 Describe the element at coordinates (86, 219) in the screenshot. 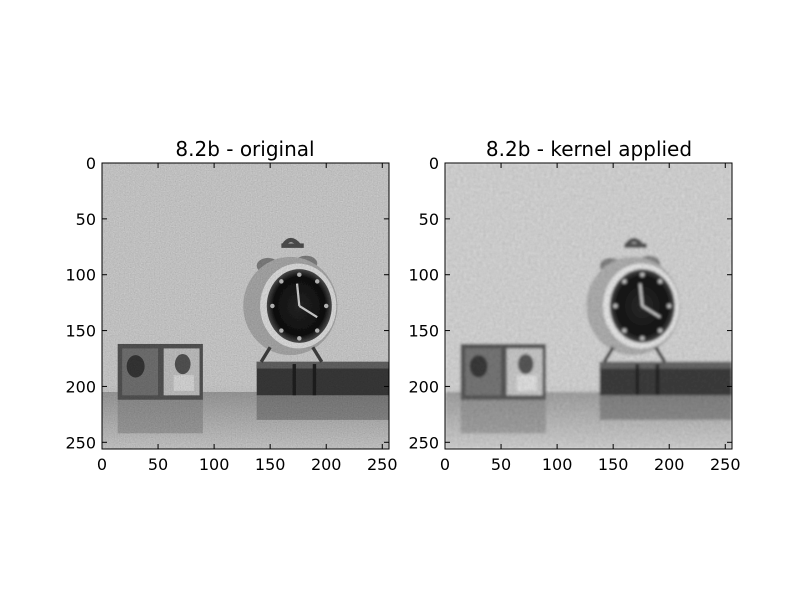

I see `y-tick-label-original: 50` at that location.